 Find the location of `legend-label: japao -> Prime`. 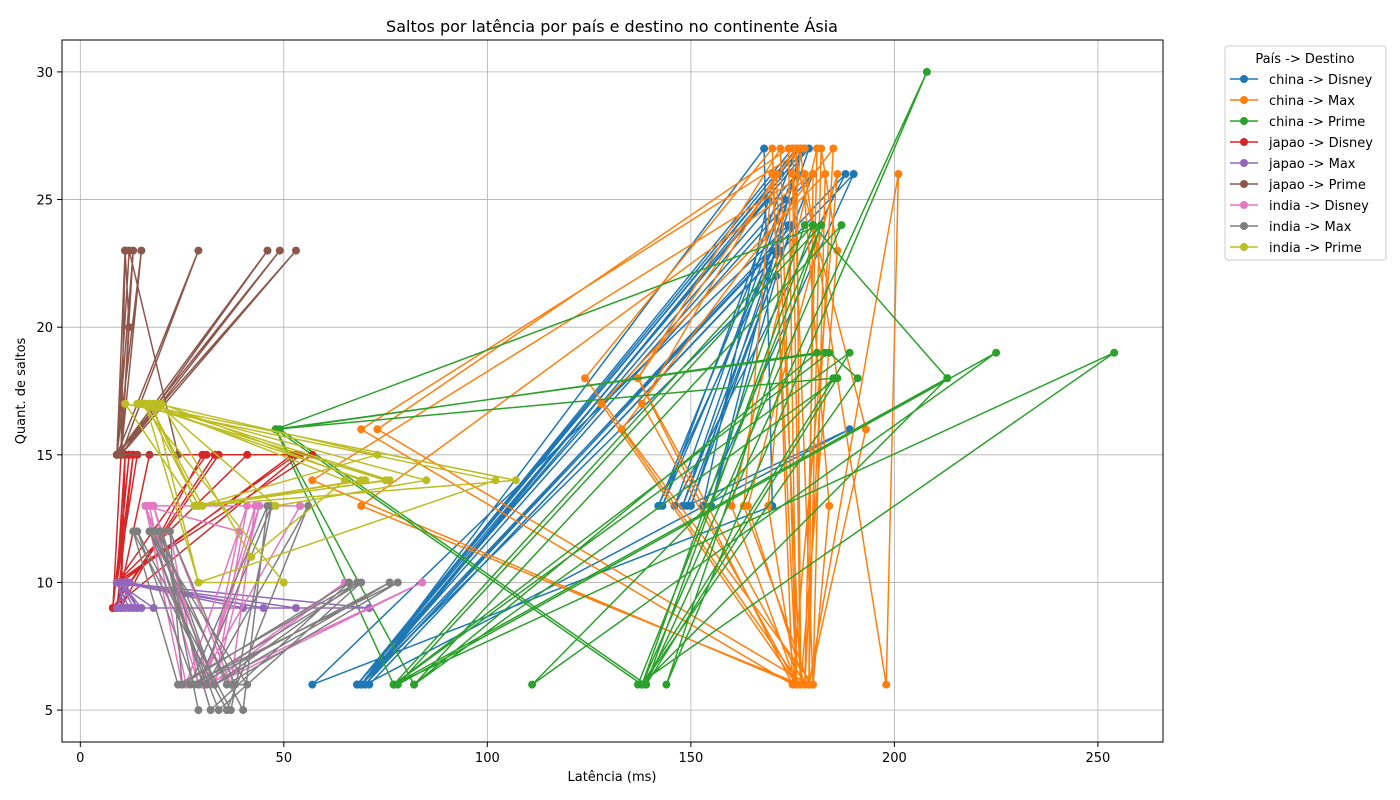

legend-label: japao -> Prime is located at coordinates (1317, 185).